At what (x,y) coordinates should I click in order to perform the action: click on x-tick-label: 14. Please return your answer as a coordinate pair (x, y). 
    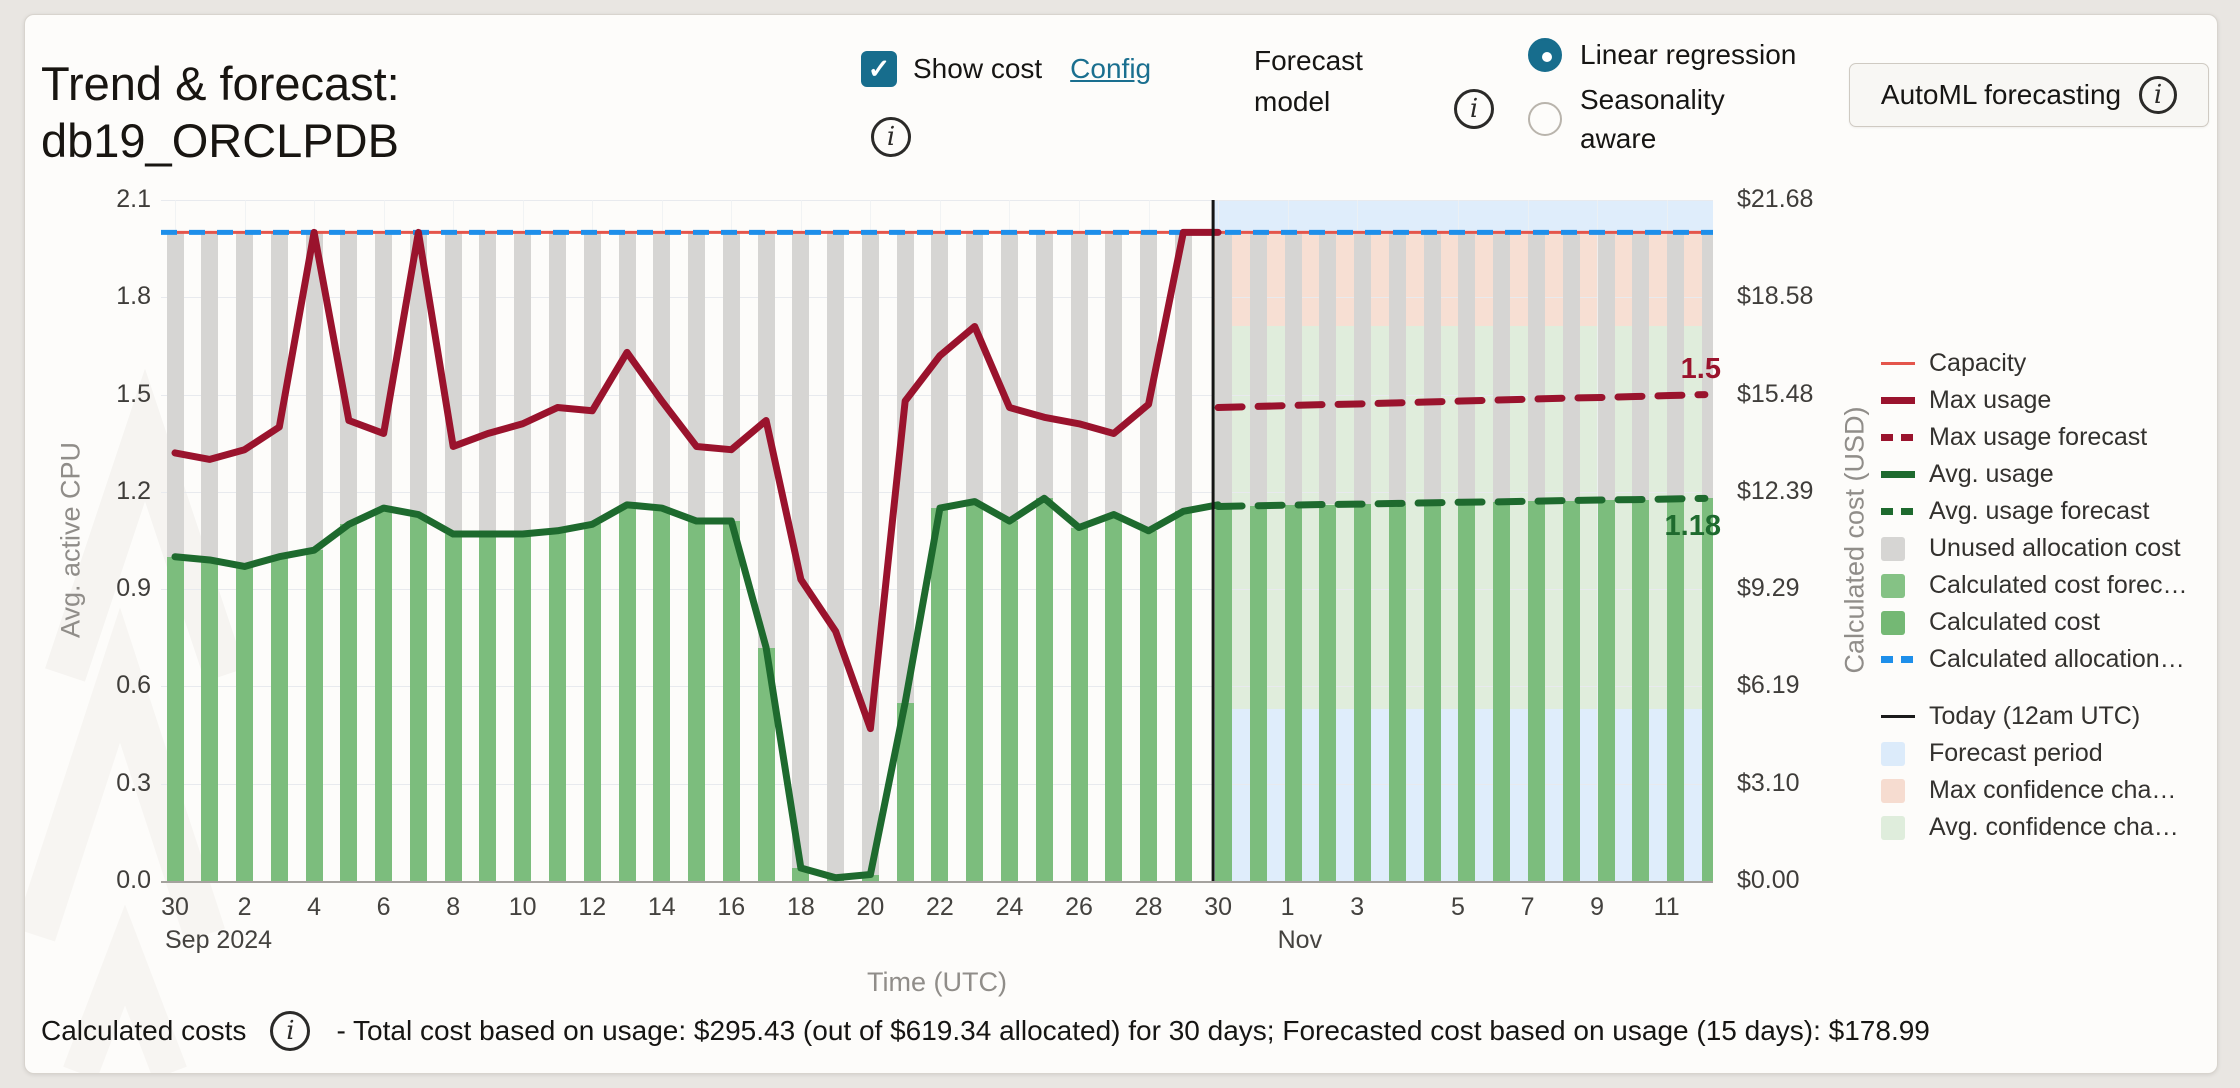
    Looking at the image, I should click on (661, 907).